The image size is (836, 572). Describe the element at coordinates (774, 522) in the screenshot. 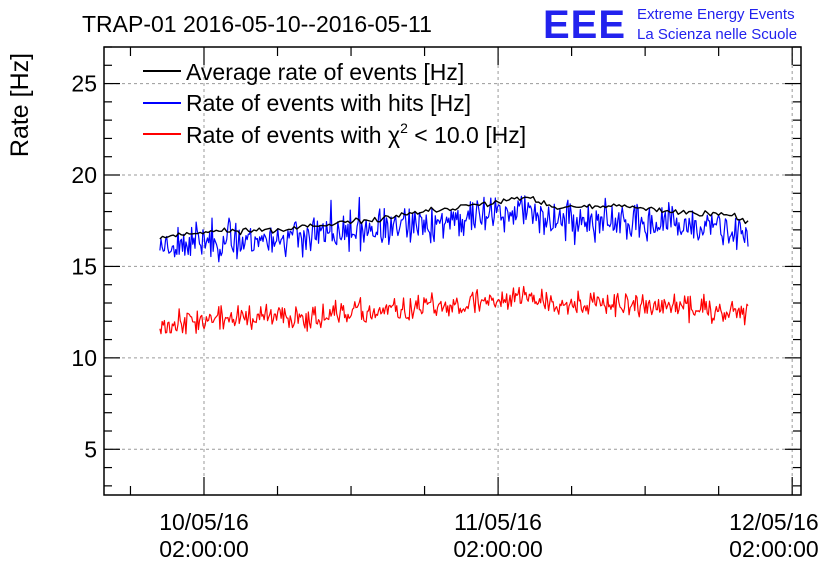

I see `x-tick-label-date: 12/05/16` at that location.